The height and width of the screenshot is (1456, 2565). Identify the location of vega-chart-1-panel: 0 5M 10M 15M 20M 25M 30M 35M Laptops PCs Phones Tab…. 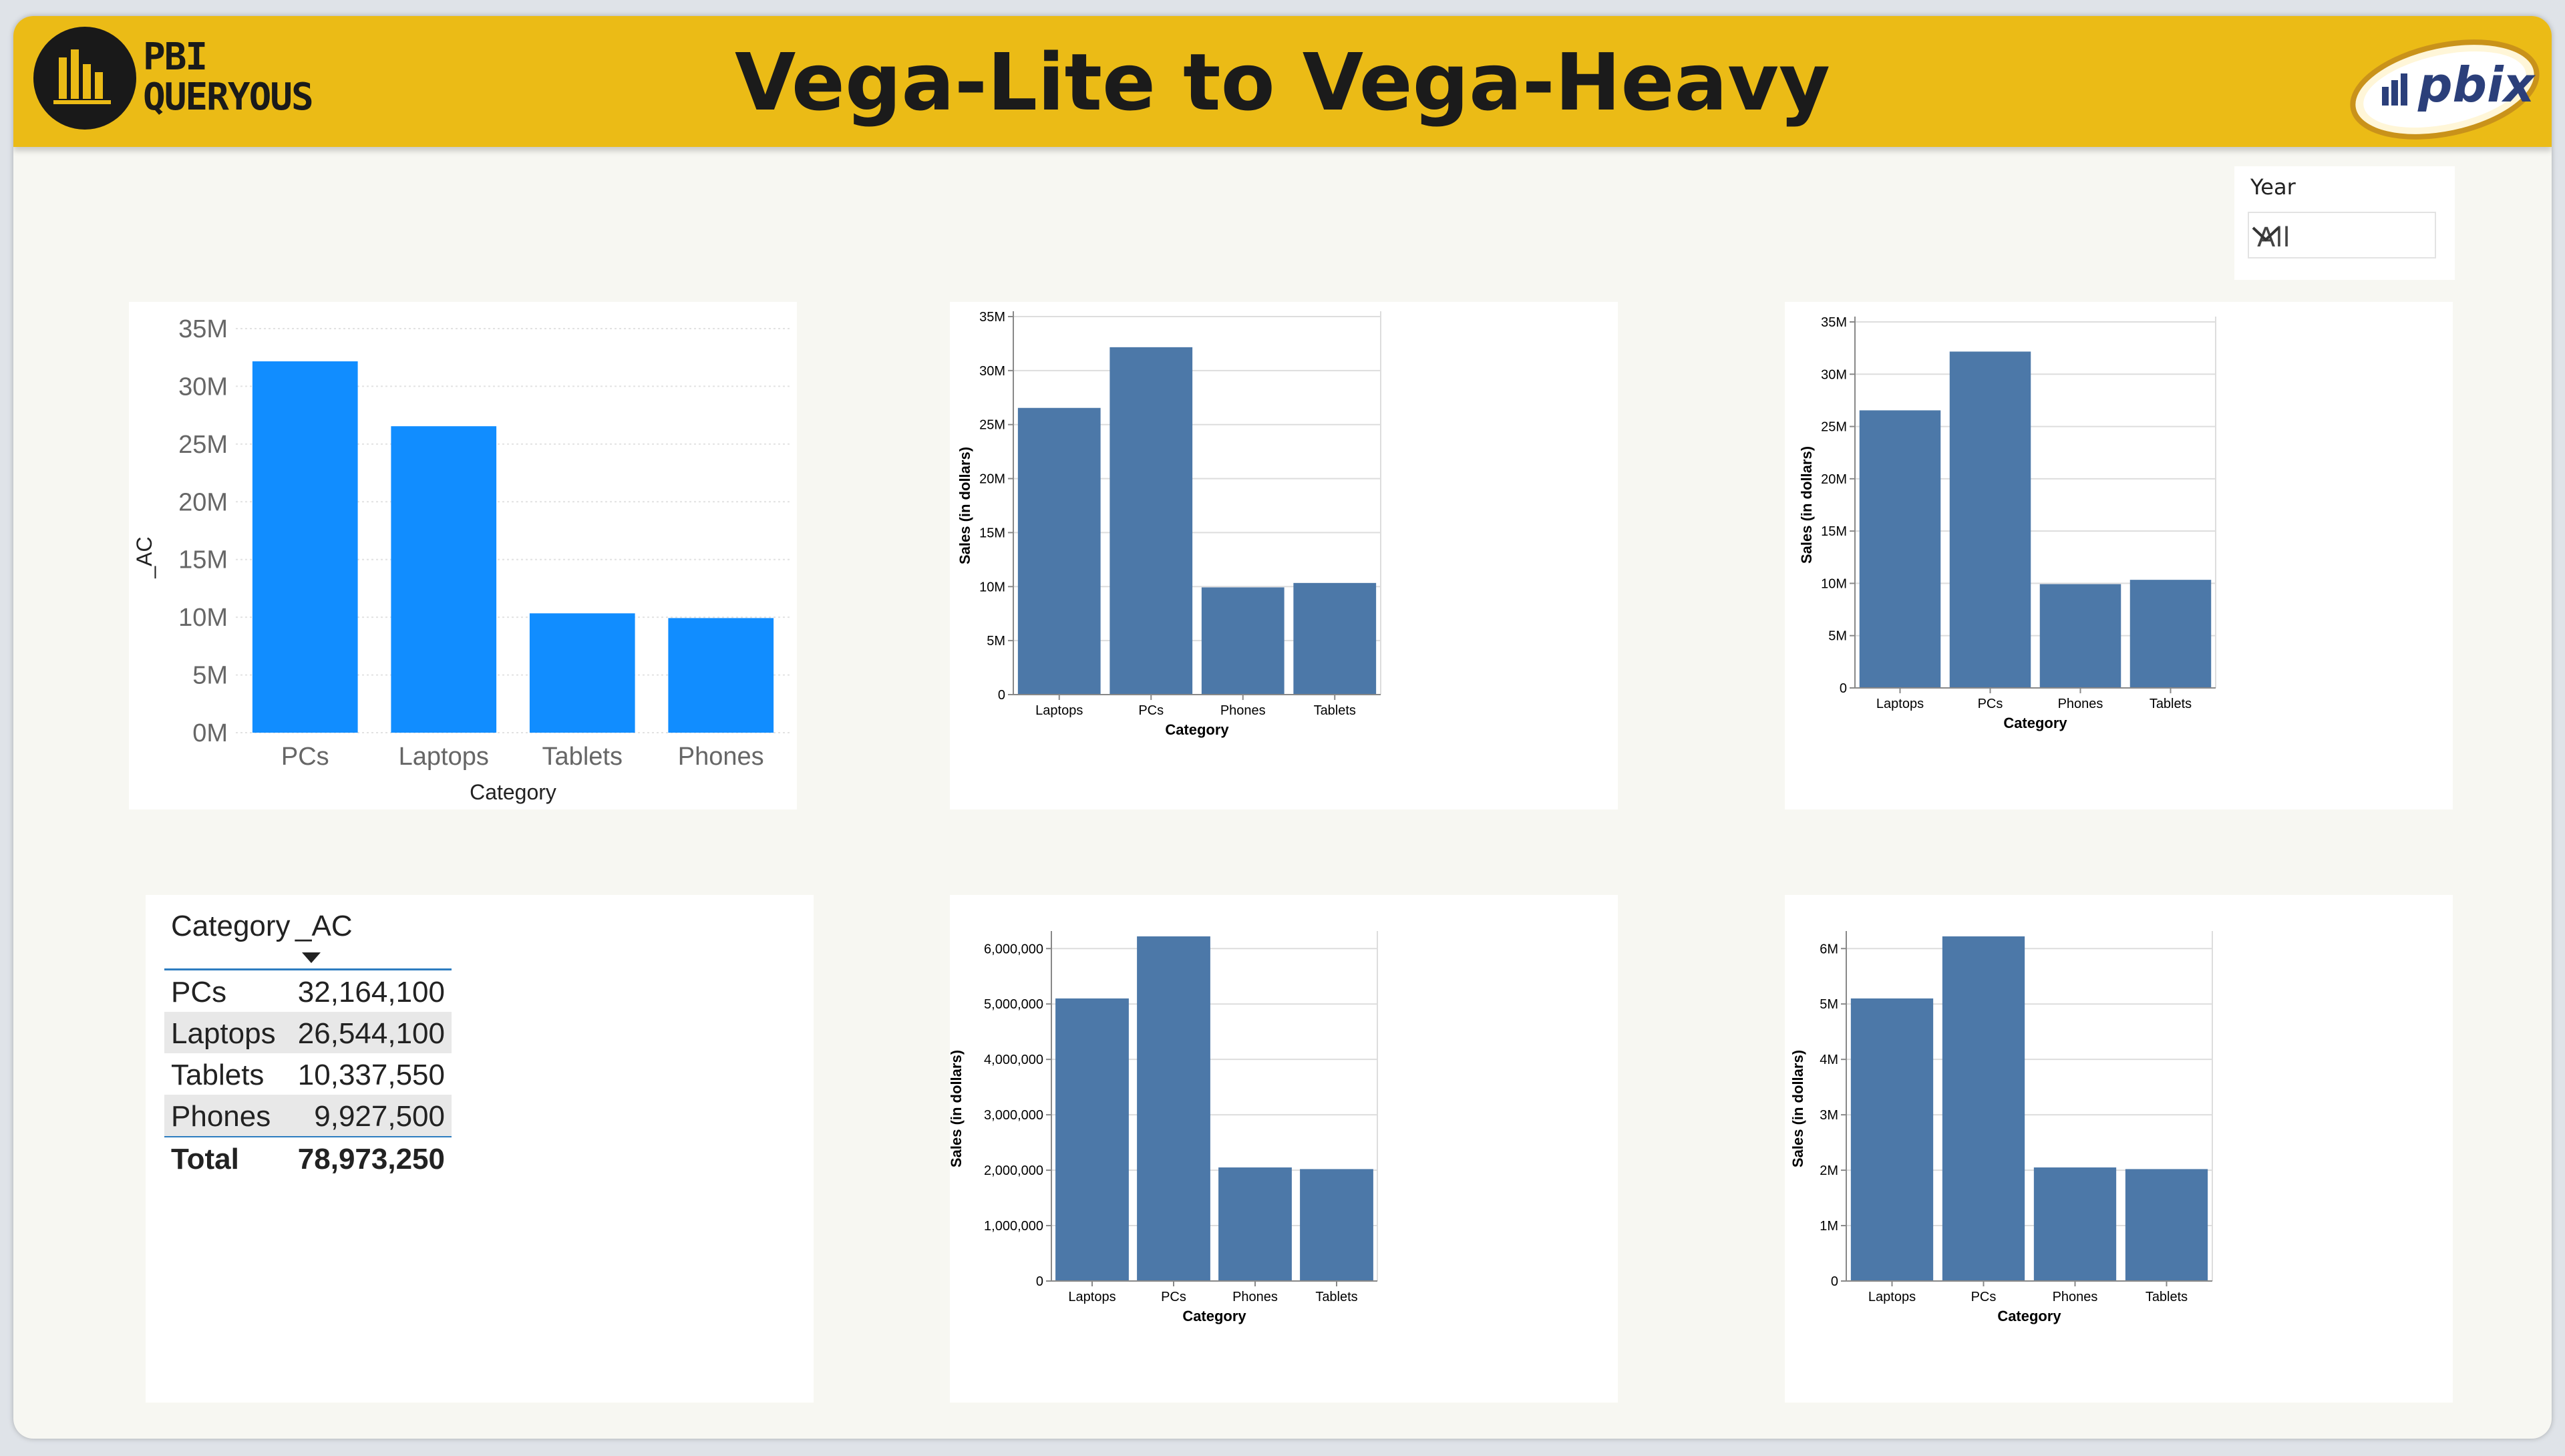
(1284, 555).